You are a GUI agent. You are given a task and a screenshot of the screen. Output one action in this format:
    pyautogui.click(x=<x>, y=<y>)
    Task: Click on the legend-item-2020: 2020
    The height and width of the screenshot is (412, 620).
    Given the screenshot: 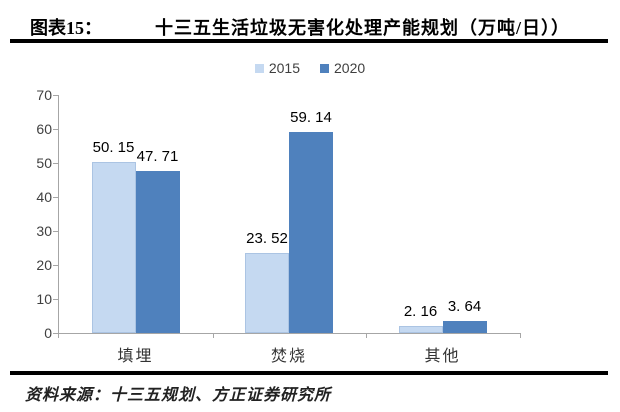 What is the action you would take?
    pyautogui.click(x=342, y=68)
    